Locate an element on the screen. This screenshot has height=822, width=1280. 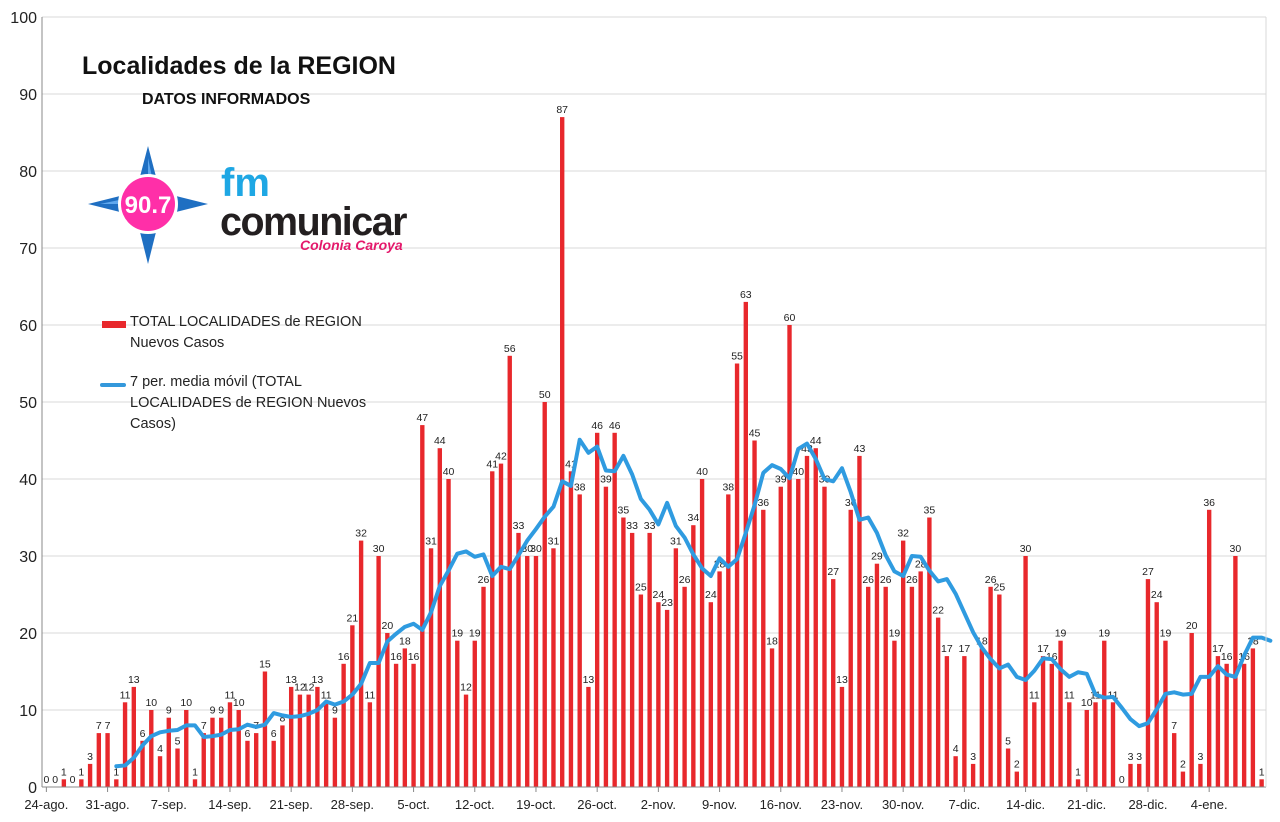
bar-value-label: 21 is located at coordinates (353, 618).